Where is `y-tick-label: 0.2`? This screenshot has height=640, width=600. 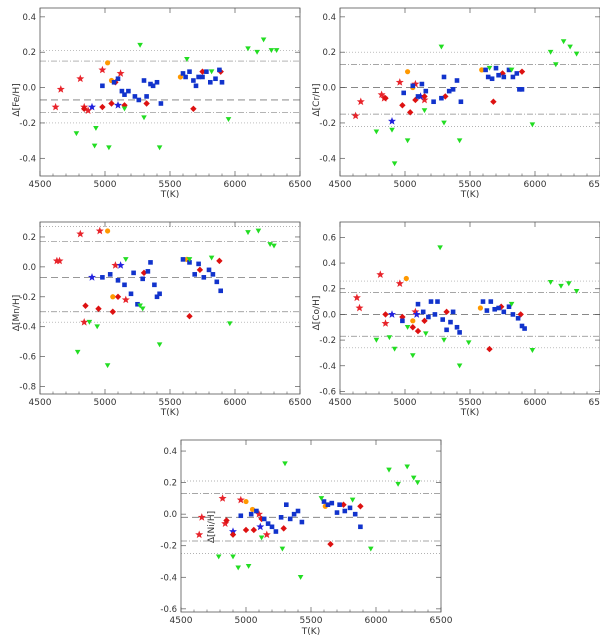 y-tick-label: 0.2 is located at coordinates (170, 484).